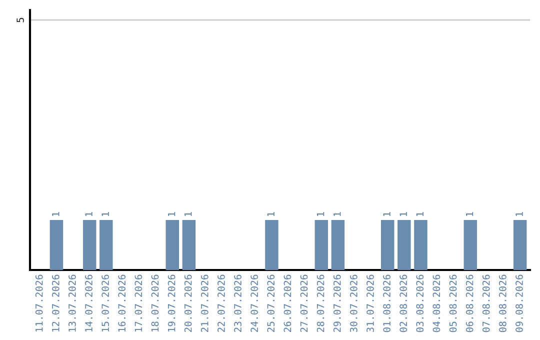 This screenshot has width=540, height=340. I want to click on x-tick-label: 27.07.2026, so click(304, 303).